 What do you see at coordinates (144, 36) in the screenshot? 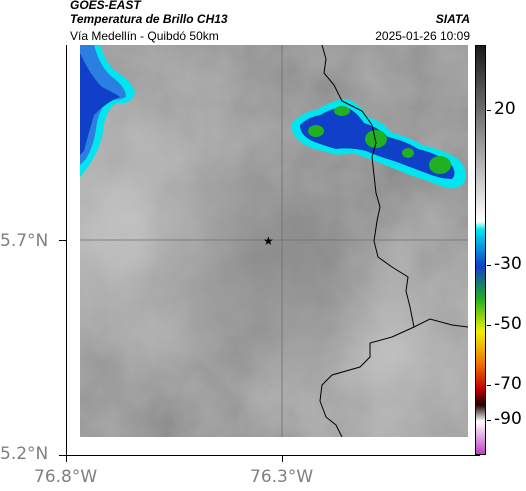
I see `location-label: Vía Medellín - Quibdó 50km` at bounding box center [144, 36].